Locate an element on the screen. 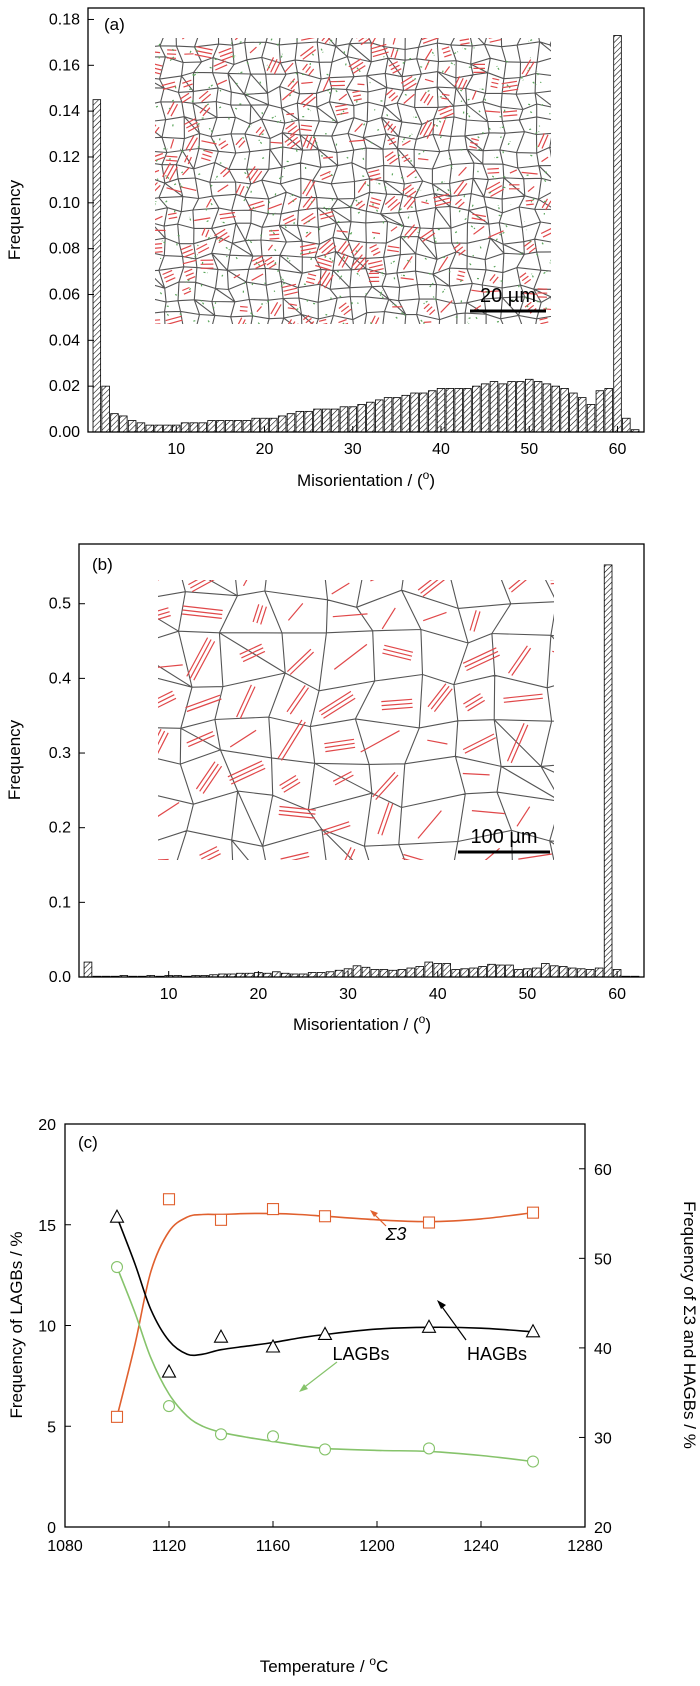 This screenshot has height=1686, width=700. panel-a-grain-boundaries is located at coordinates (353, 181).